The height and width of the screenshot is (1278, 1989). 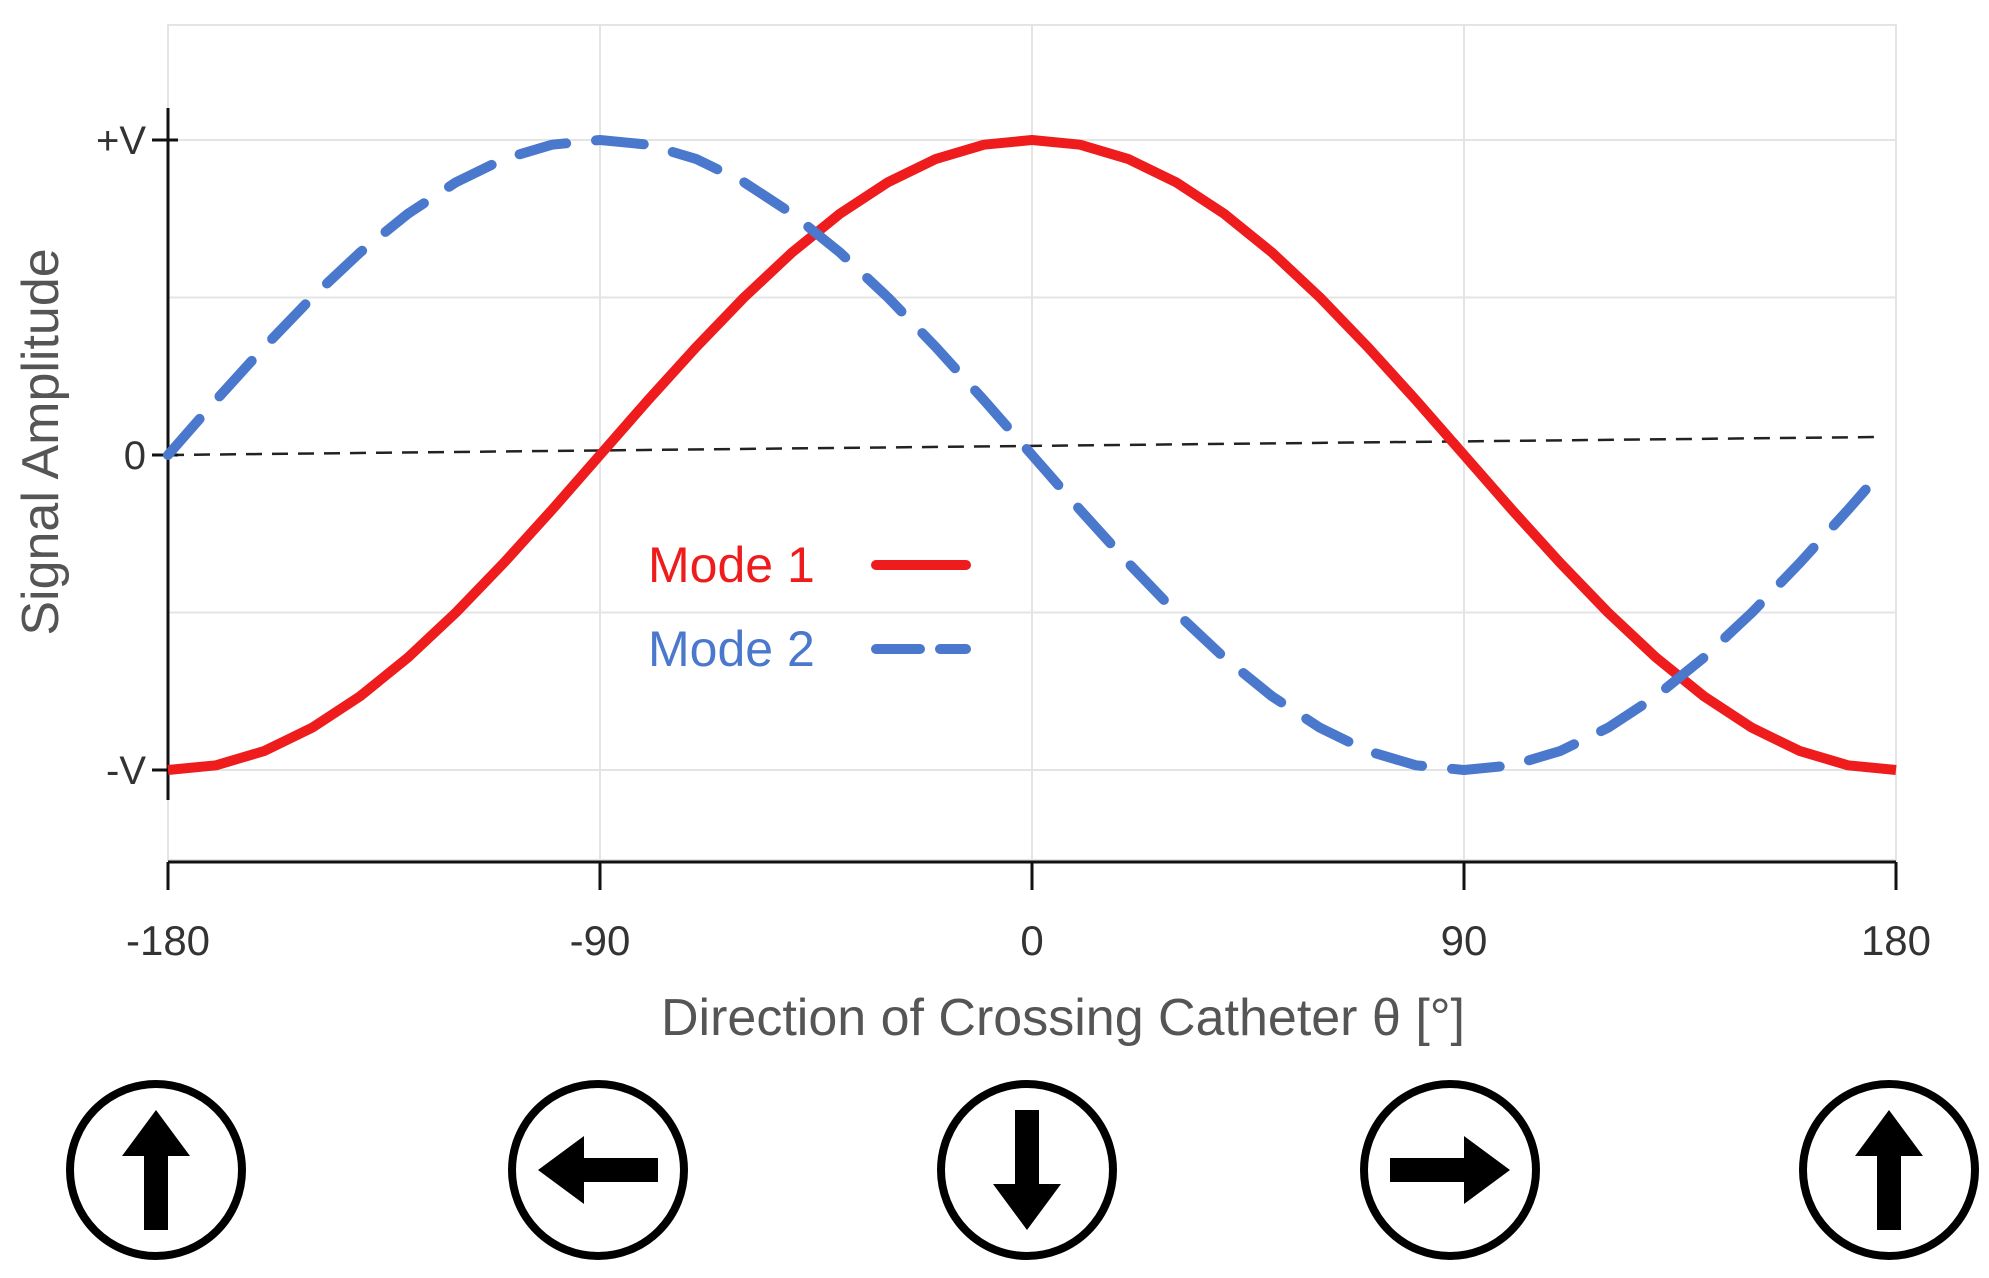 I want to click on arrow-down-icon, so click(x=1027, y=1170).